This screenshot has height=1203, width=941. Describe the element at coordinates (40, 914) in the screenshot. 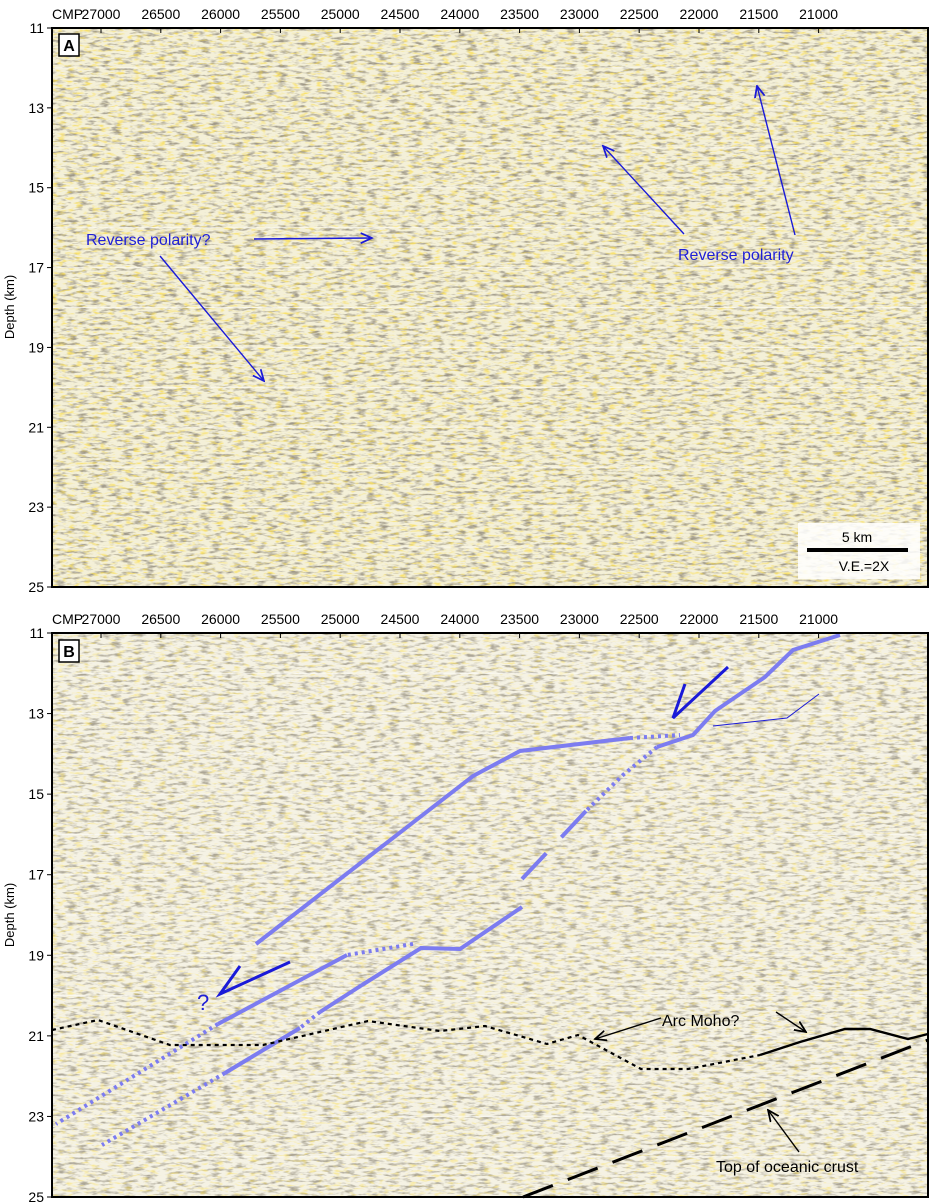

I see `panel-b-depth-axis: 11 13 15 17 19 21 23 25` at that location.